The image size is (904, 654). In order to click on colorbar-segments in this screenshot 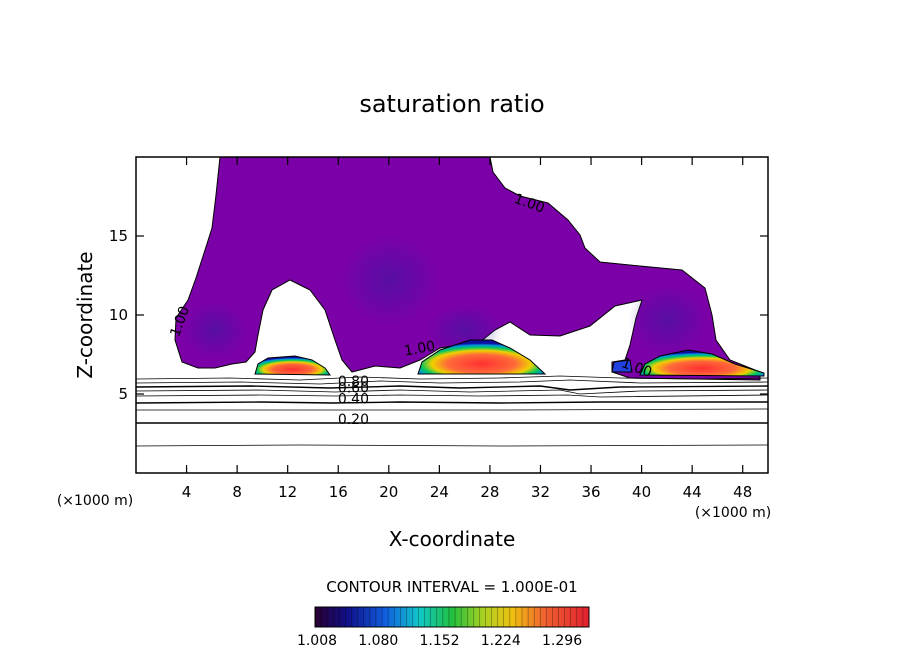, I will do `click(452, 617)`.